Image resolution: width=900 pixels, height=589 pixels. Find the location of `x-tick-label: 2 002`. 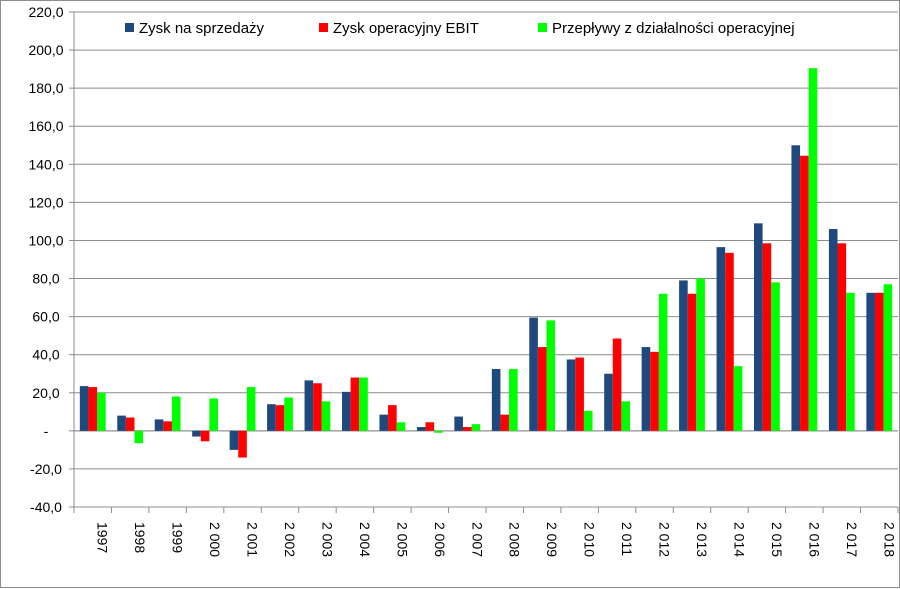

x-tick-label: 2 002 is located at coordinates (290, 539).